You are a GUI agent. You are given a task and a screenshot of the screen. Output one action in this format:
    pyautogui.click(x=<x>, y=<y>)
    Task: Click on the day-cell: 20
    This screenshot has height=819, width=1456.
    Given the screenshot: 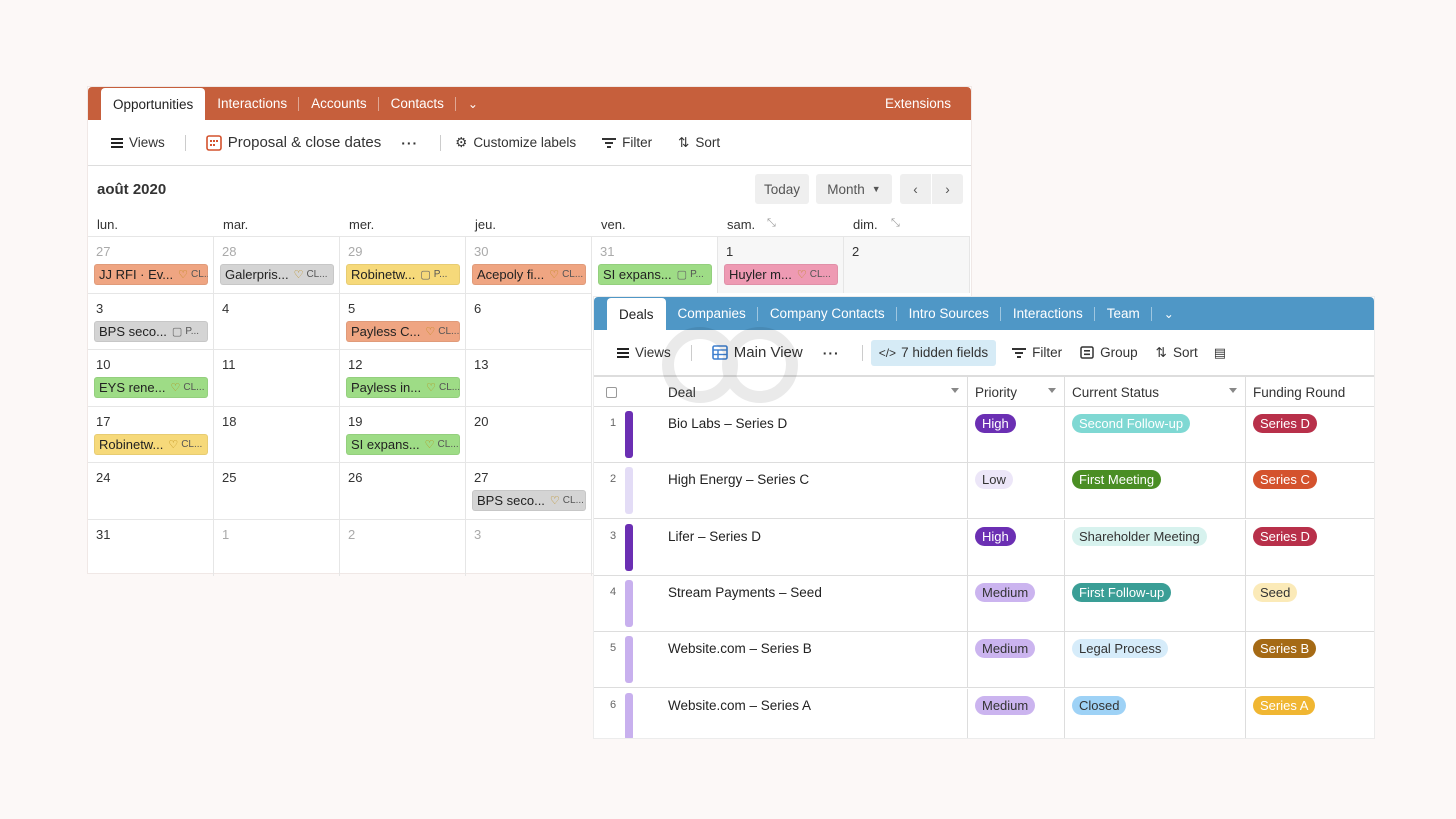 What is the action you would take?
    pyautogui.click(x=529, y=434)
    